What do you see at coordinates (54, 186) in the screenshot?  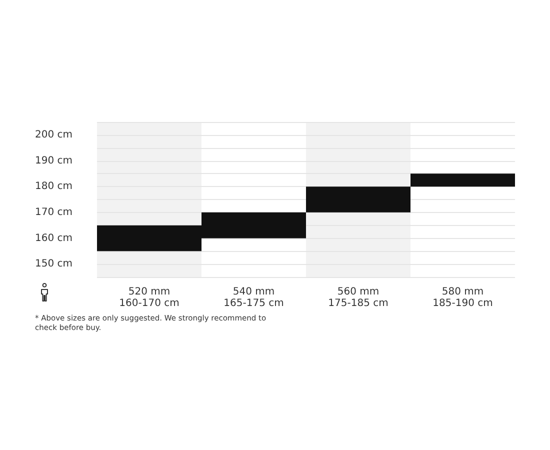 I see `y-tick-label: 180 cm` at bounding box center [54, 186].